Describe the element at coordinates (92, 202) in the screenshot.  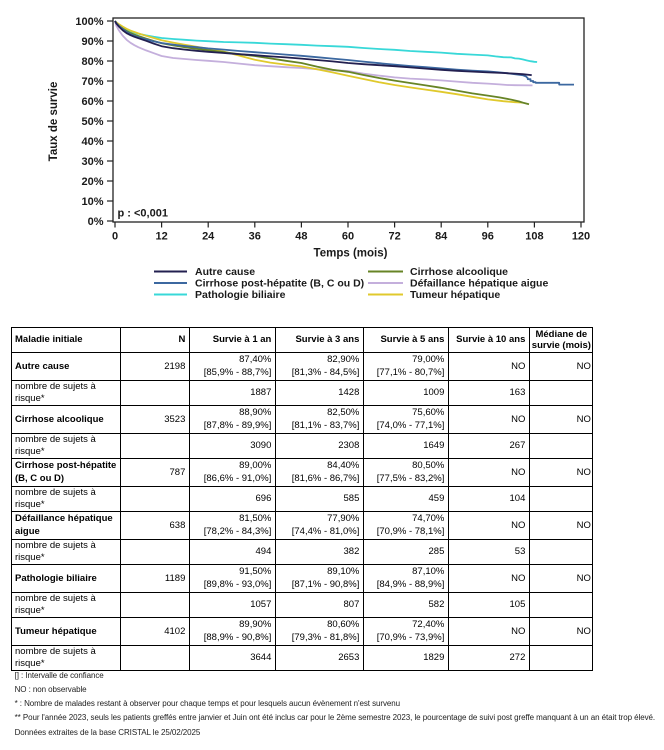
I see `svg-text: 10%` at that location.